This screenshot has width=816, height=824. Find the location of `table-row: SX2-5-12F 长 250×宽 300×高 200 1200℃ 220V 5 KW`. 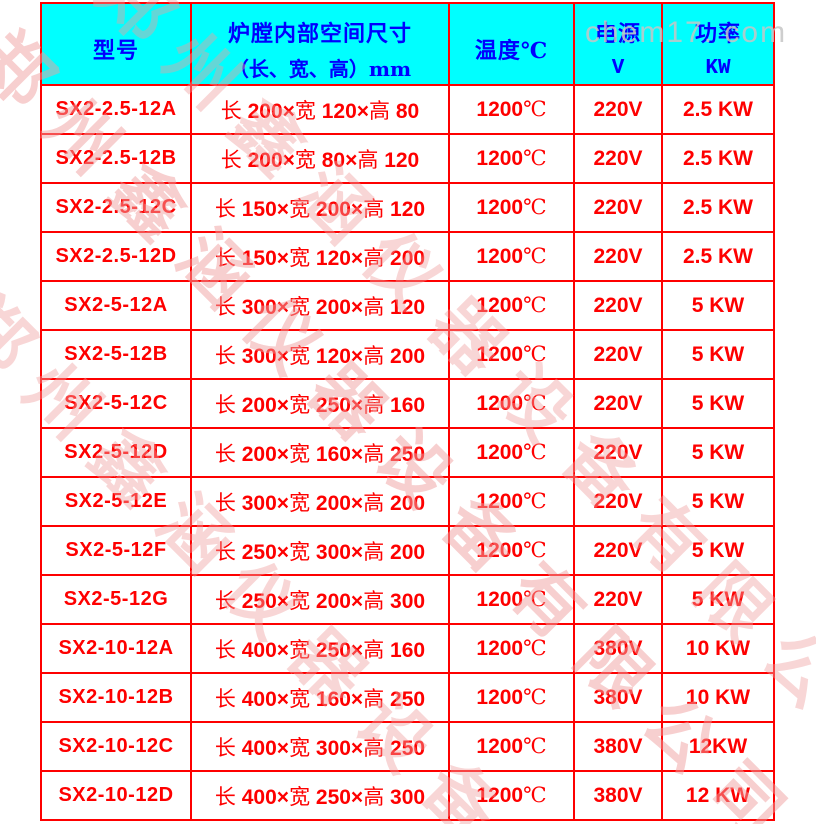

table-row: SX2-5-12F 长 250×宽 300×高 200 1200℃ 220V 5 KW is located at coordinates (407, 550).